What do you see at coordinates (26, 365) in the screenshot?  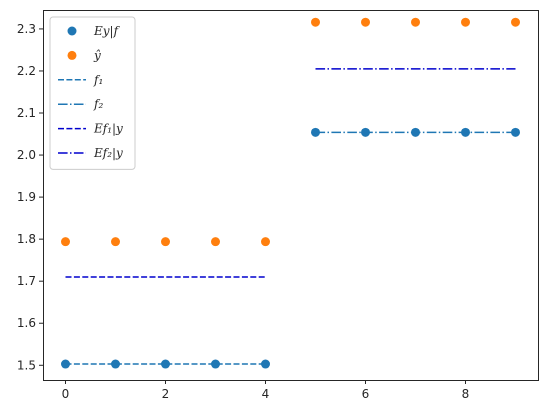 I see `y-tick-label: 1.5` at bounding box center [26, 365].